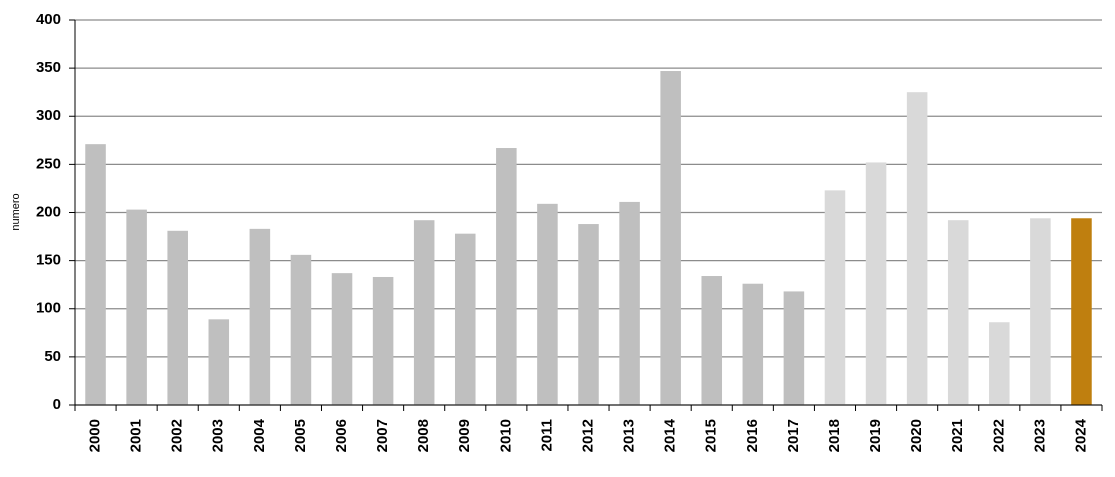  I want to click on x-tick-label: 2009, so click(464, 435).